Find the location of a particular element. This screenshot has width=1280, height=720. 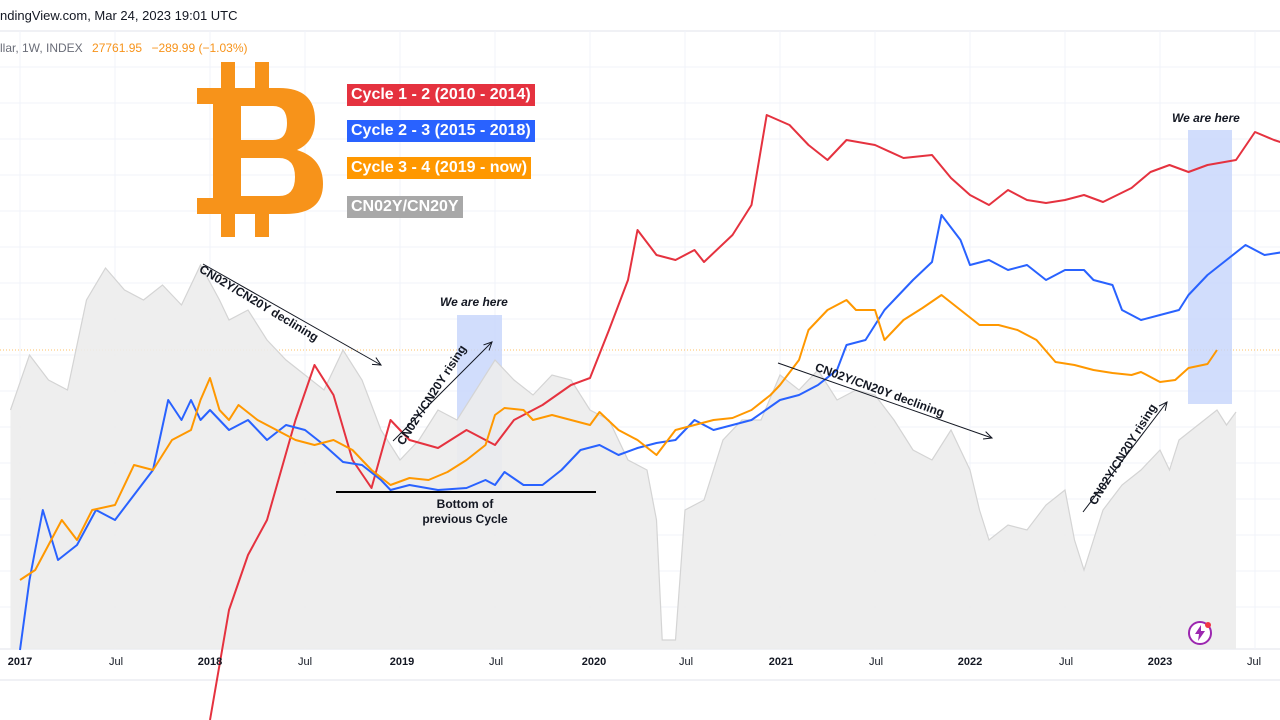

legend-cycle-2-3: Cycle 2 - 3 (2015 - 2018) is located at coordinates (441, 131).